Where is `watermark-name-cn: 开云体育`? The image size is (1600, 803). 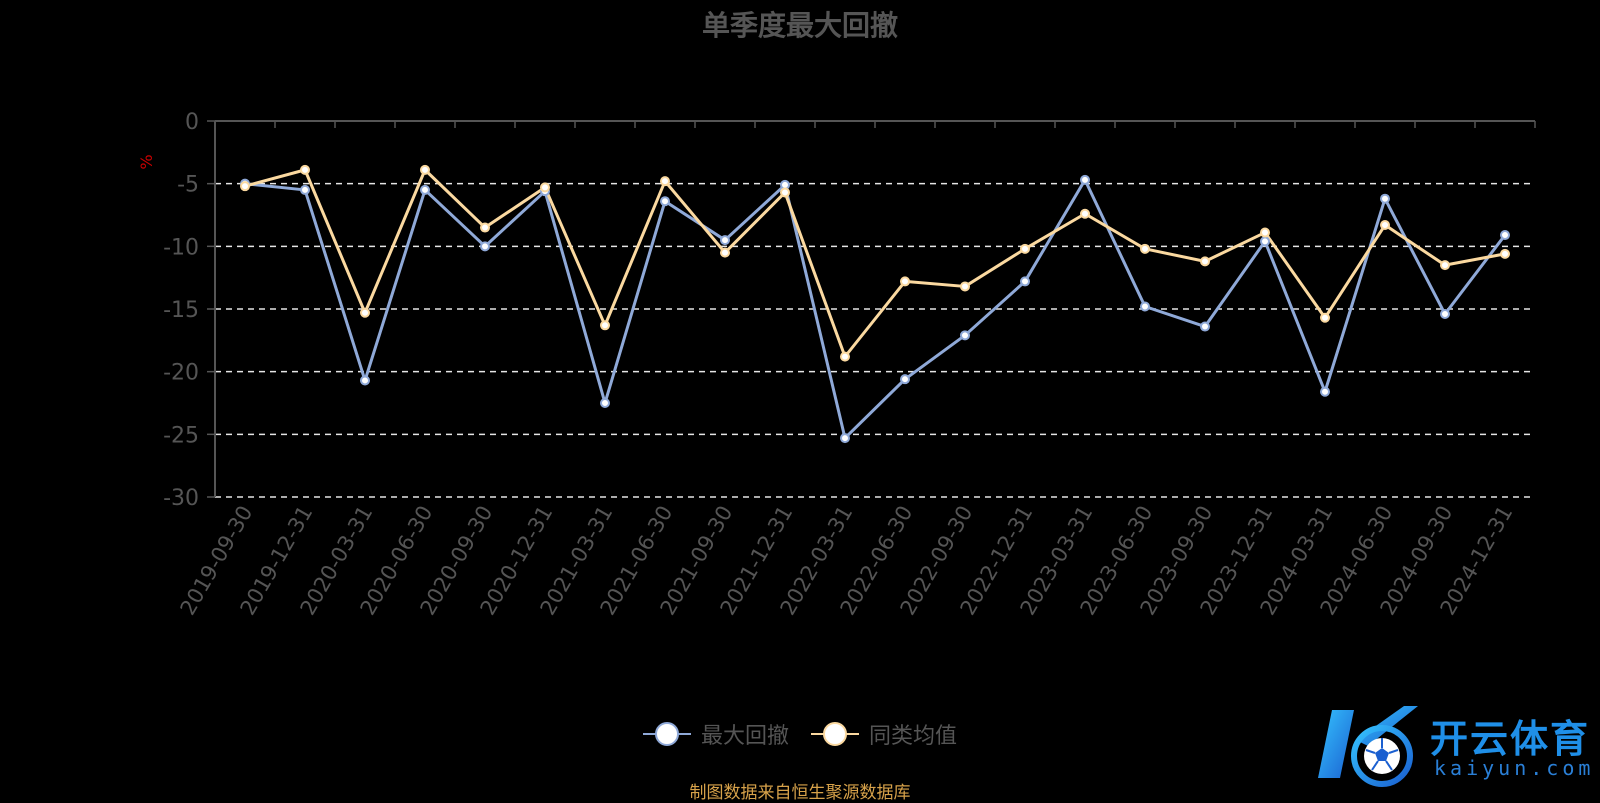
watermark-name-cn: 开云体育 is located at coordinates (1510, 739).